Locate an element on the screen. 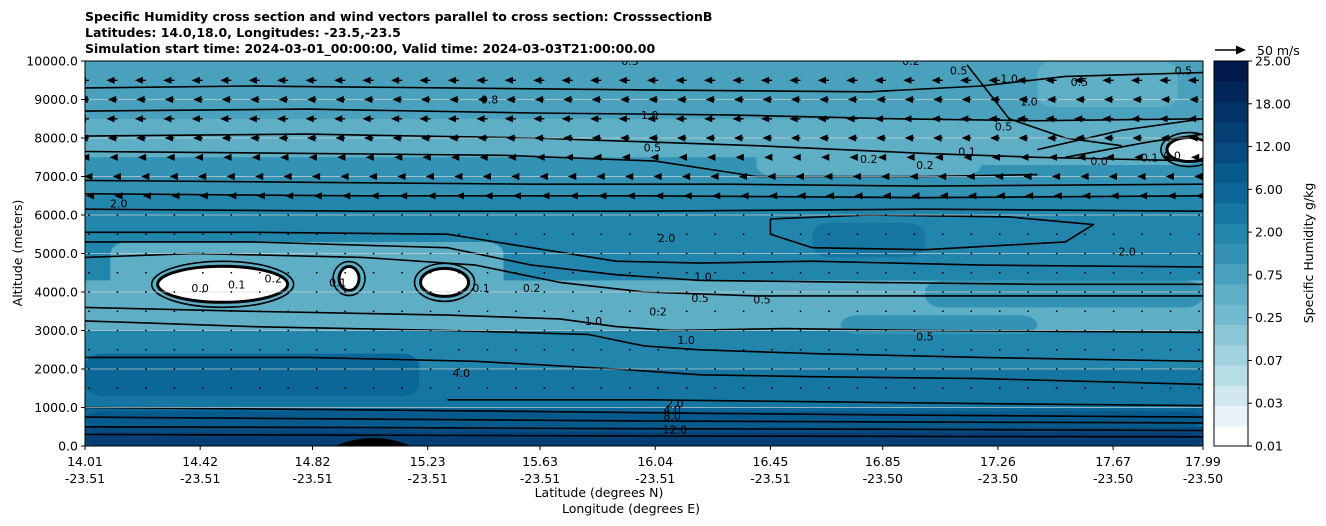 The image size is (1326, 526). y-tick-label: 1000.0 is located at coordinates (56, 407).